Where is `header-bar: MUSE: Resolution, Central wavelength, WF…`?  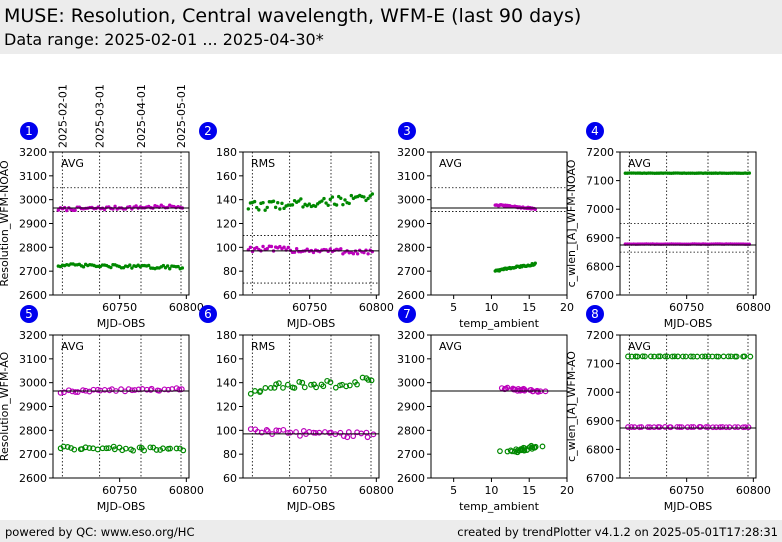 header-bar: MUSE: Resolution, Central wavelength, WF… is located at coordinates (391, 27).